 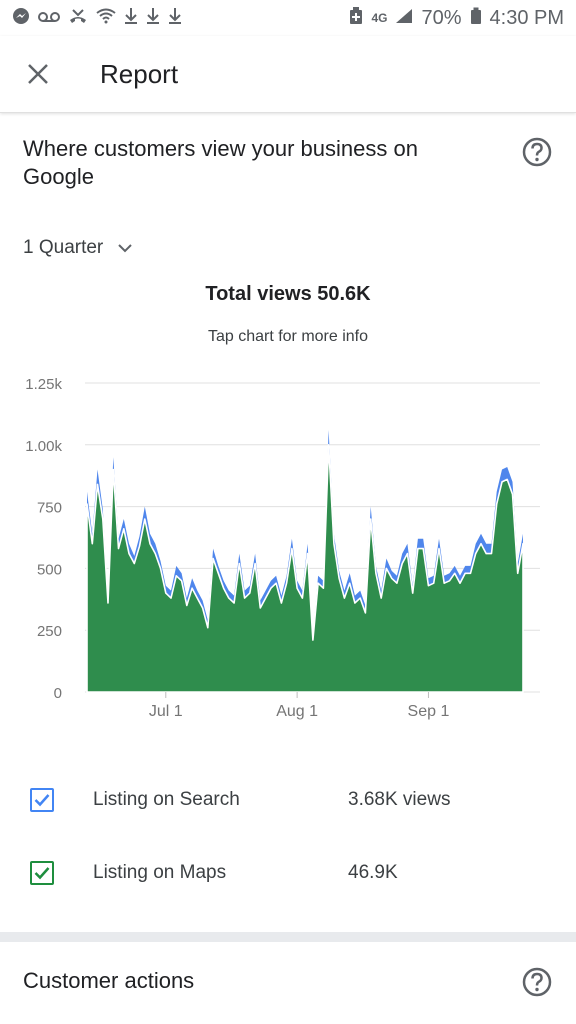 What do you see at coordinates (166, 799) in the screenshot?
I see `legend-label: Listing on Search` at bounding box center [166, 799].